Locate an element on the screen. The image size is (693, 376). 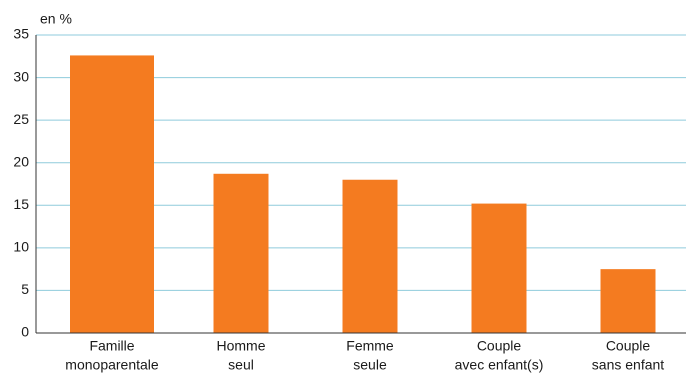
y-tick-label: 20 is located at coordinates (21, 161).